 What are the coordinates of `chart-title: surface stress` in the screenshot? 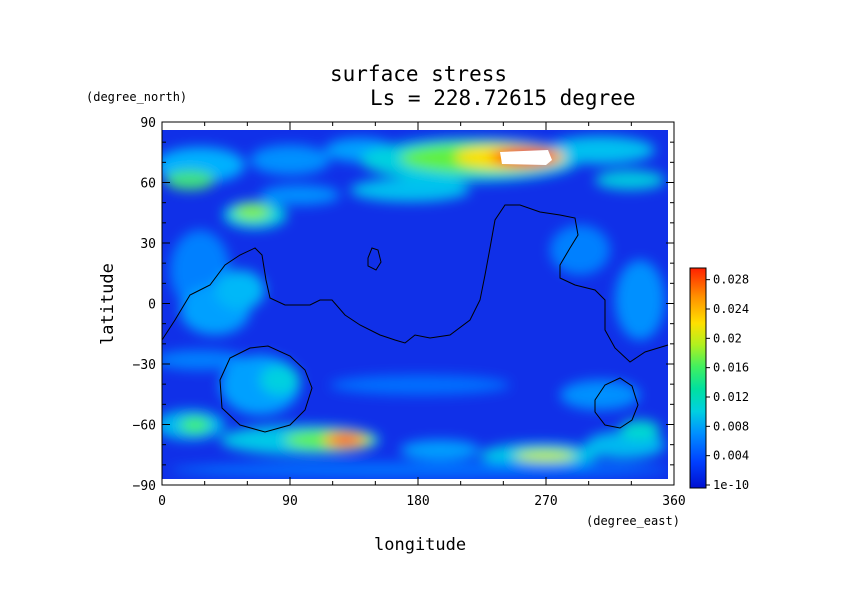 It's located at (419, 74).